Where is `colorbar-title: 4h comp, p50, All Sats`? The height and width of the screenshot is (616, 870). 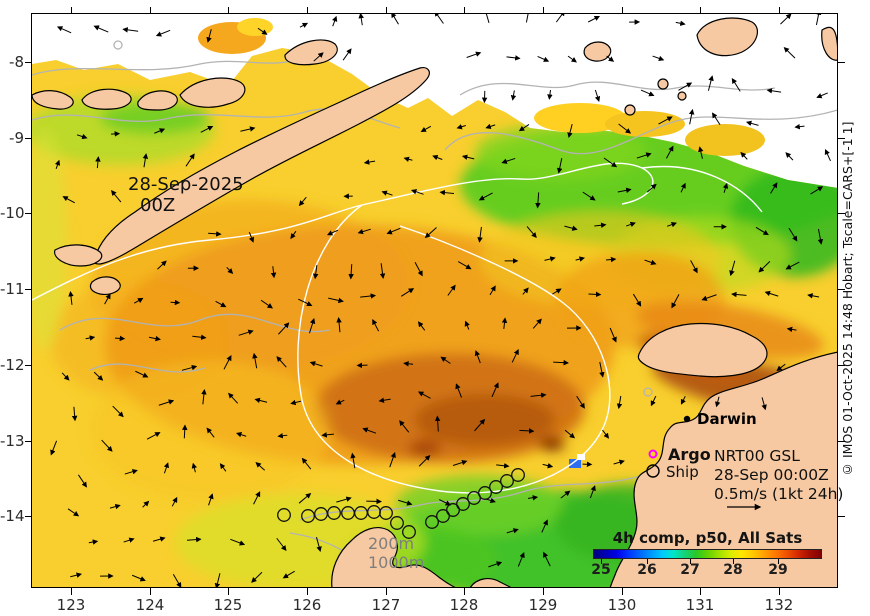
colorbar-title: 4h comp, p50, All Sats is located at coordinates (707, 538).